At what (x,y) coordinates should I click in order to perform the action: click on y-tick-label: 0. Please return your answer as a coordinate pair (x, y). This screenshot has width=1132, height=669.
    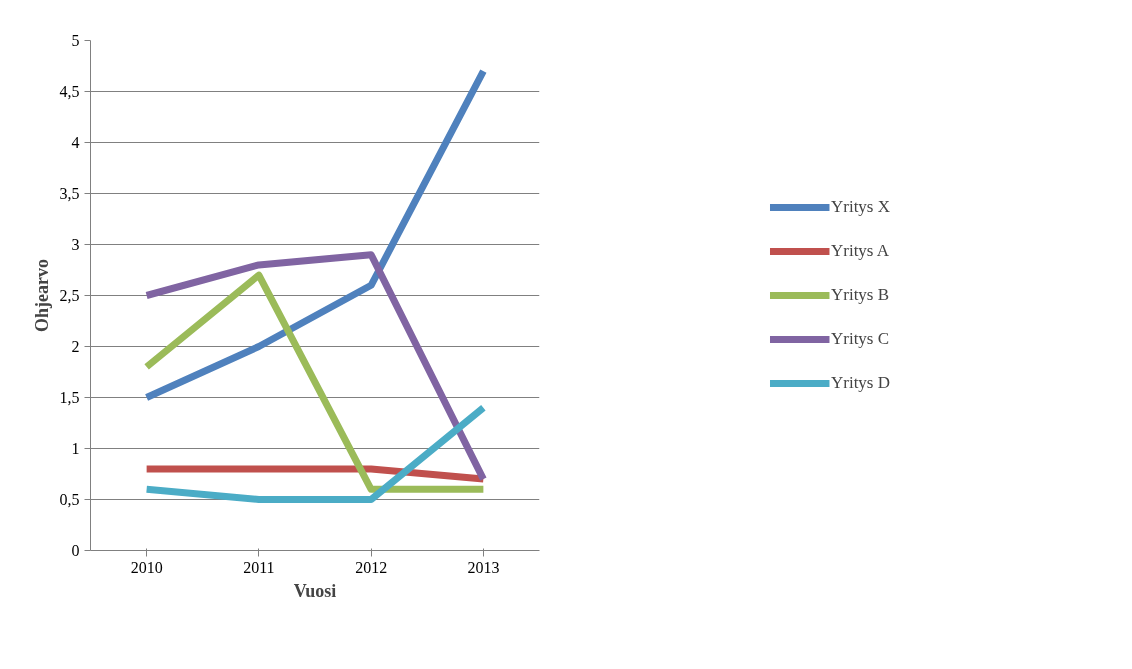
    Looking at the image, I should click on (75, 550).